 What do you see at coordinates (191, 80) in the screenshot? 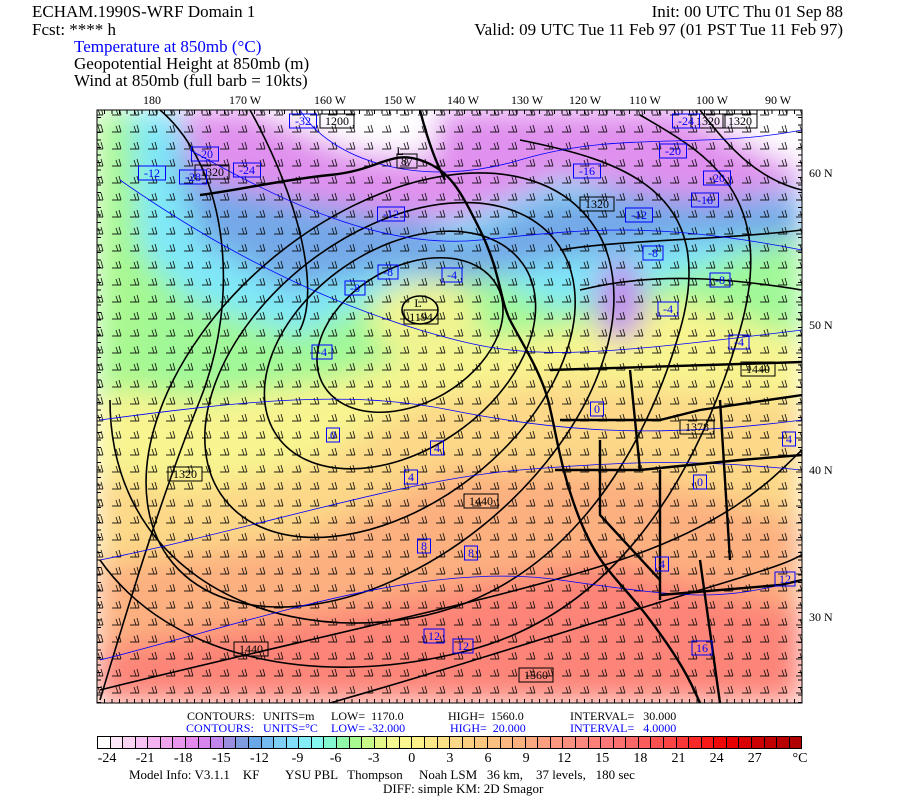
I see `field-wind: Wind at 850mb (full barb = 10kts)` at bounding box center [191, 80].